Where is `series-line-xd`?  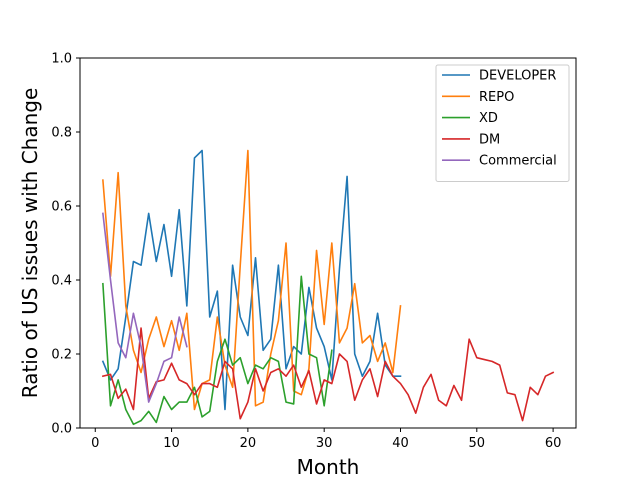
series-line-xd is located at coordinates (217, 350).